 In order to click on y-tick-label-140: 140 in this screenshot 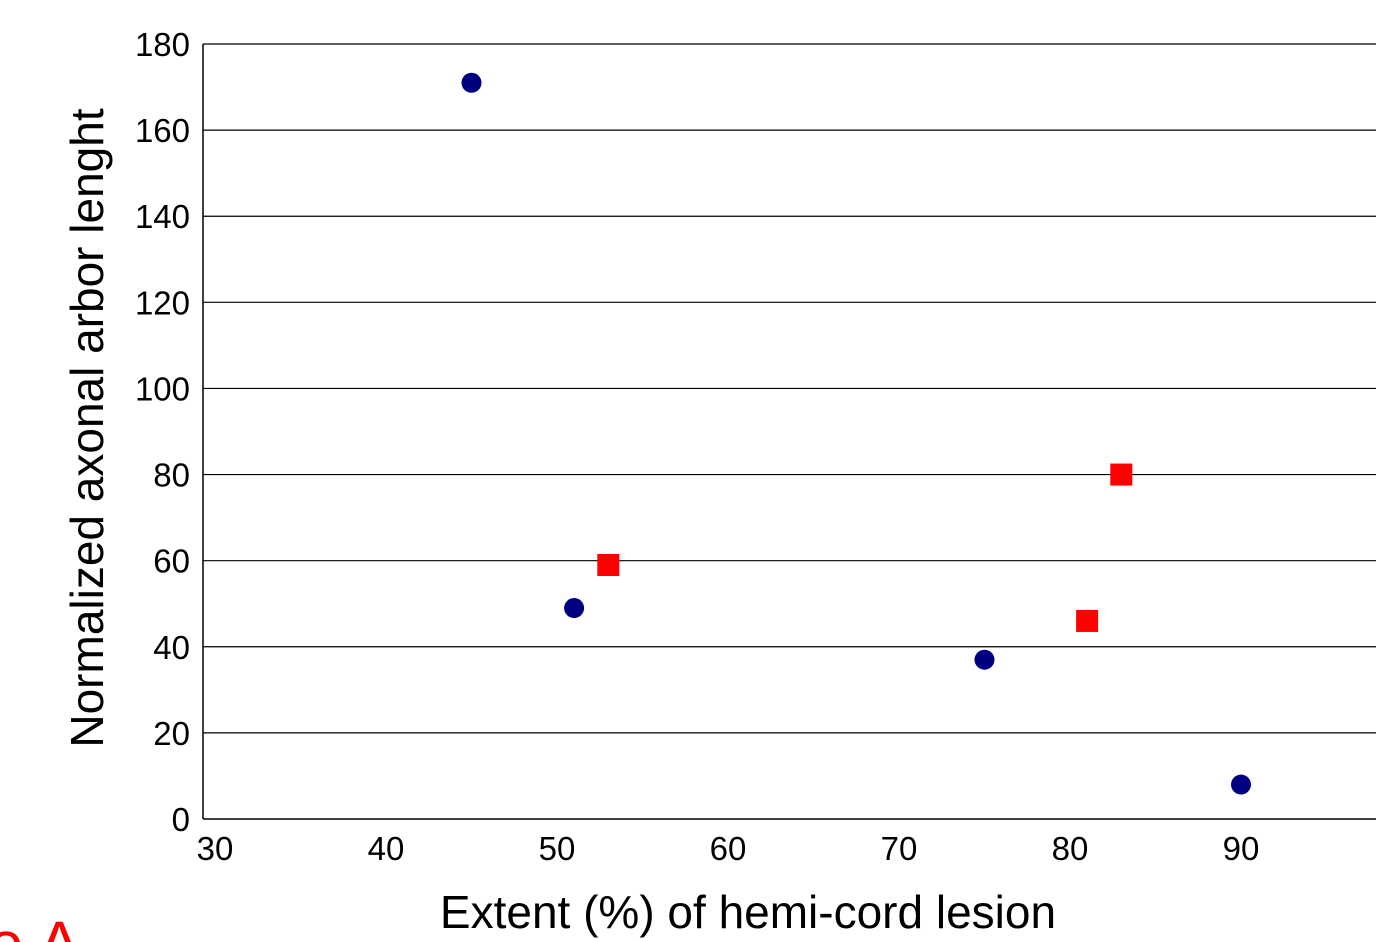, I will do `click(162, 216)`.